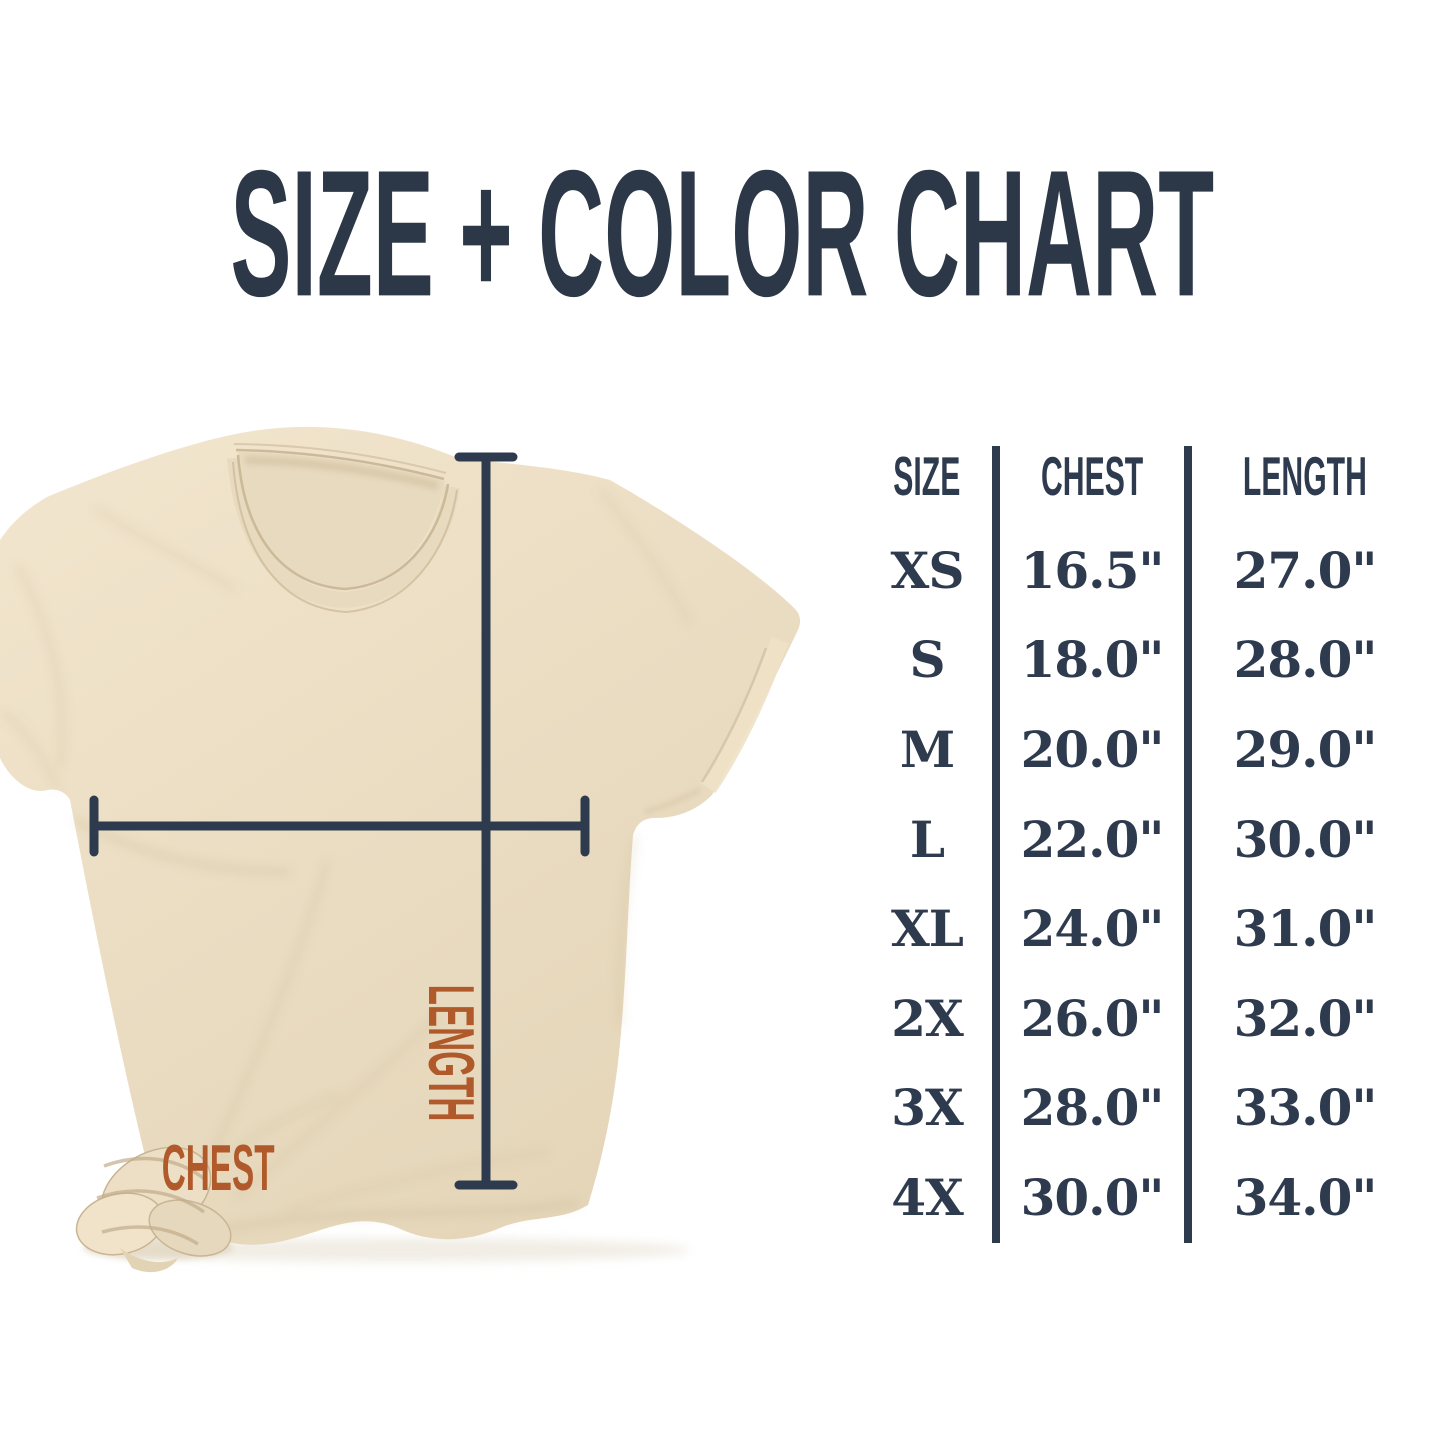  What do you see at coordinates (1092, 1108) in the screenshot?
I see `chest-cell: 28.0"` at bounding box center [1092, 1108].